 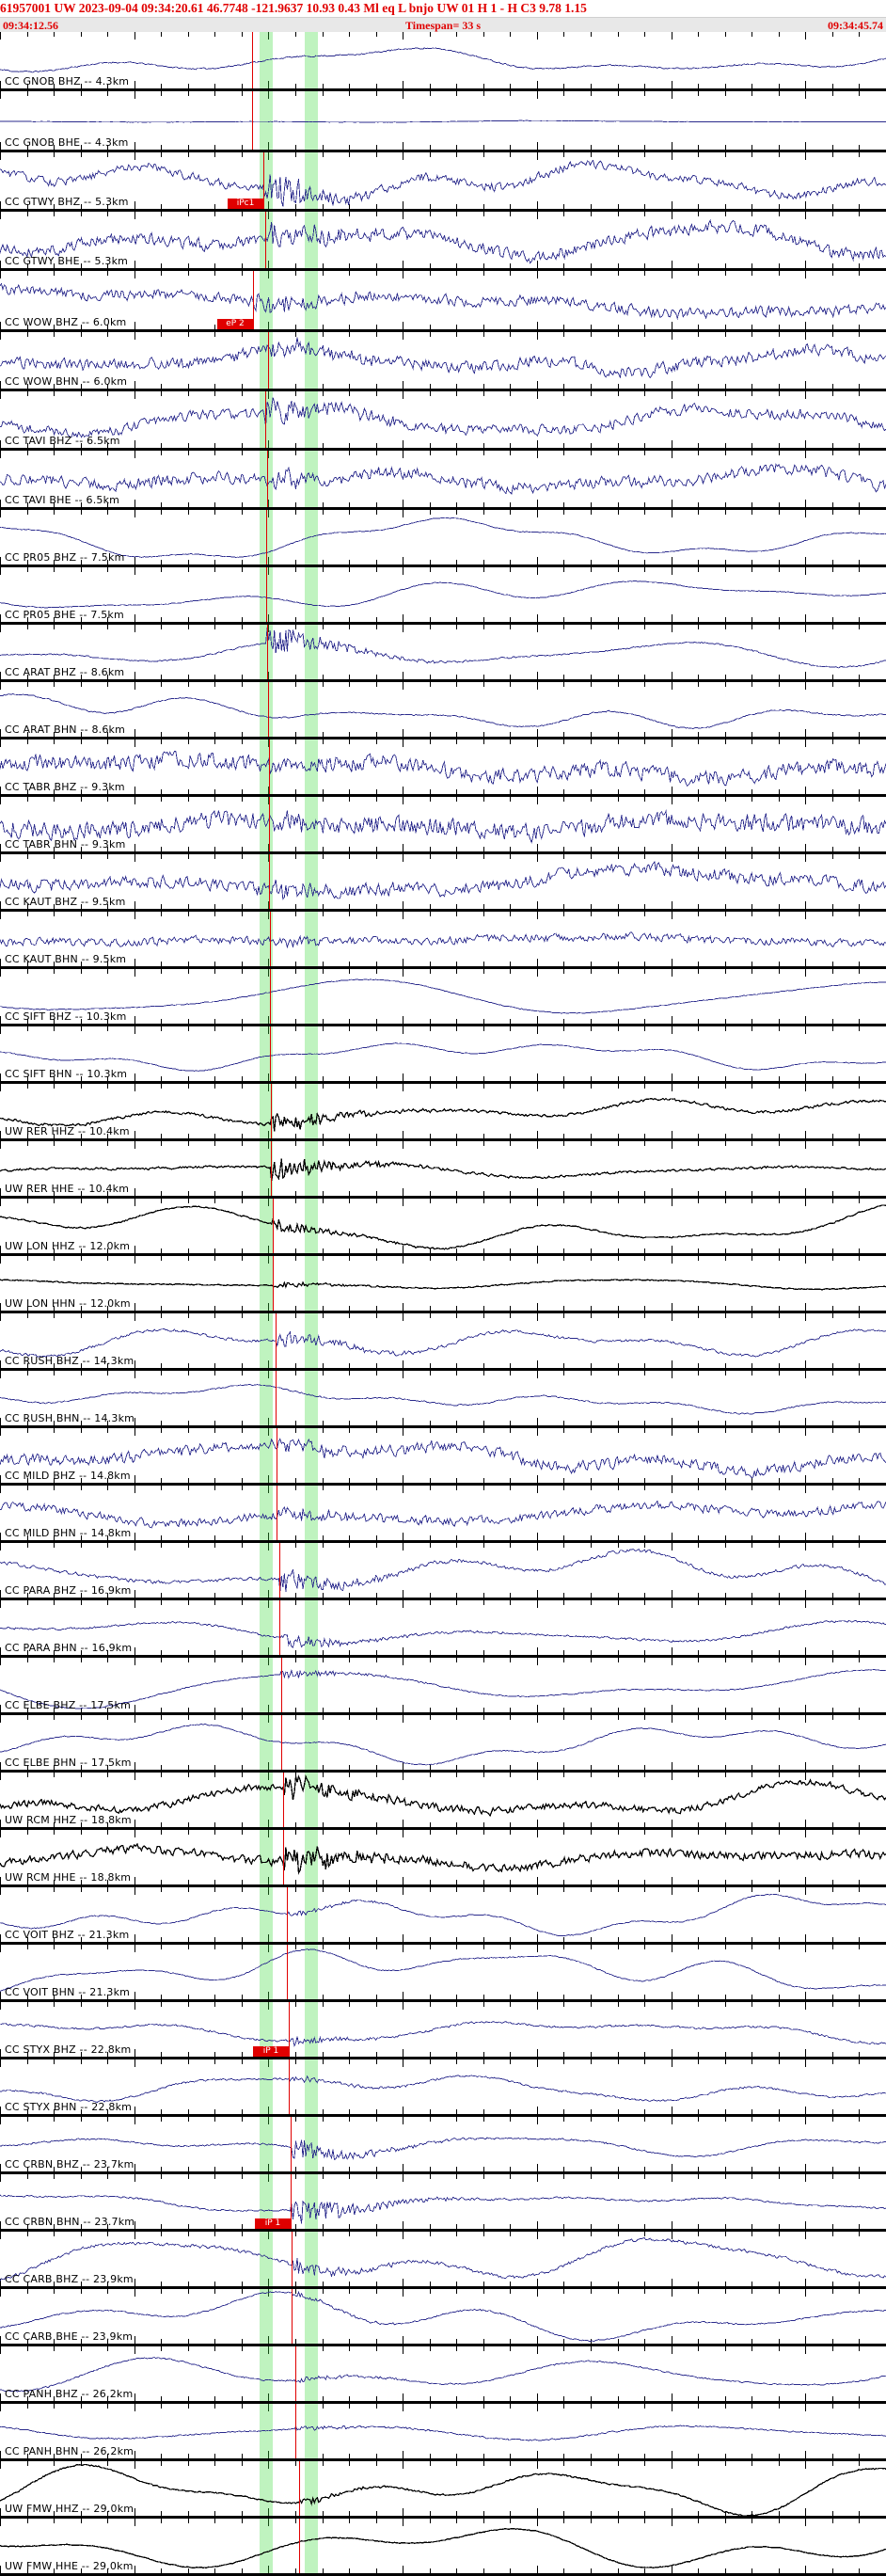 What do you see at coordinates (443, 941) in the screenshot?
I see `trace-row: CC KAUT BHN -- 9.5km` at bounding box center [443, 941].